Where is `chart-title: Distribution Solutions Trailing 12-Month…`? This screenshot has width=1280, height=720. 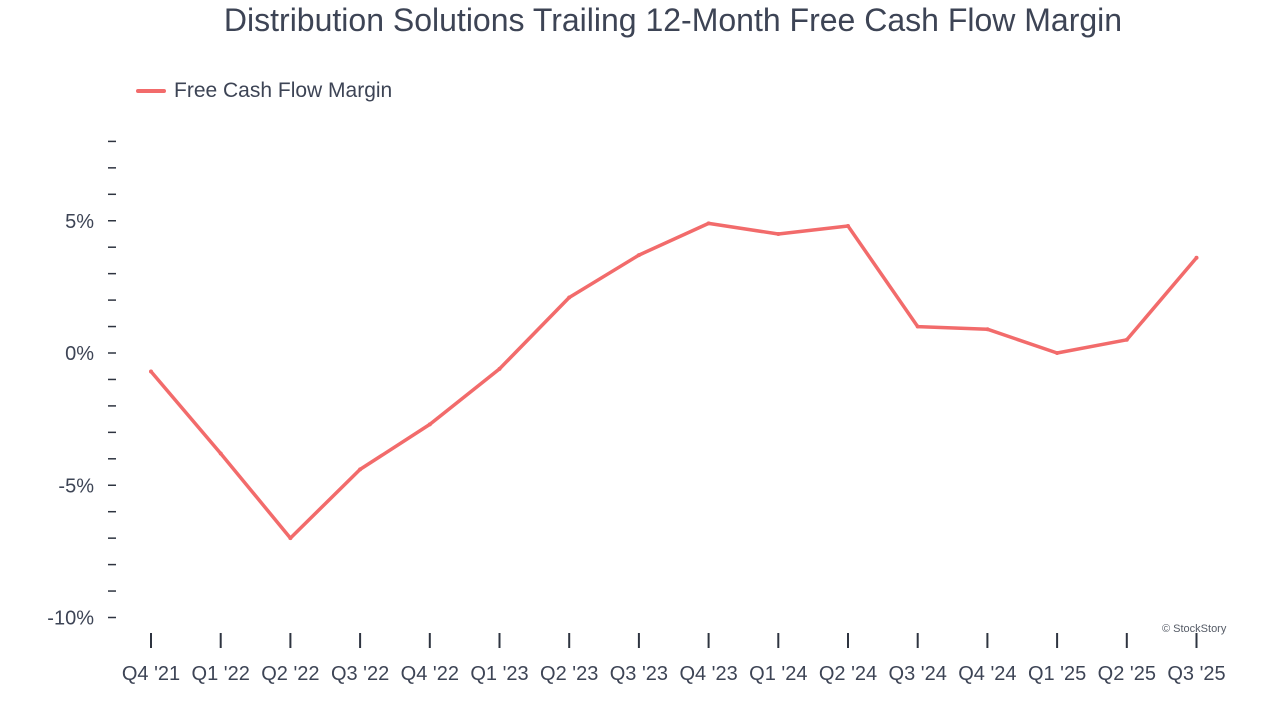 chart-title: Distribution Solutions Trailing 12-Month… is located at coordinates (673, 20).